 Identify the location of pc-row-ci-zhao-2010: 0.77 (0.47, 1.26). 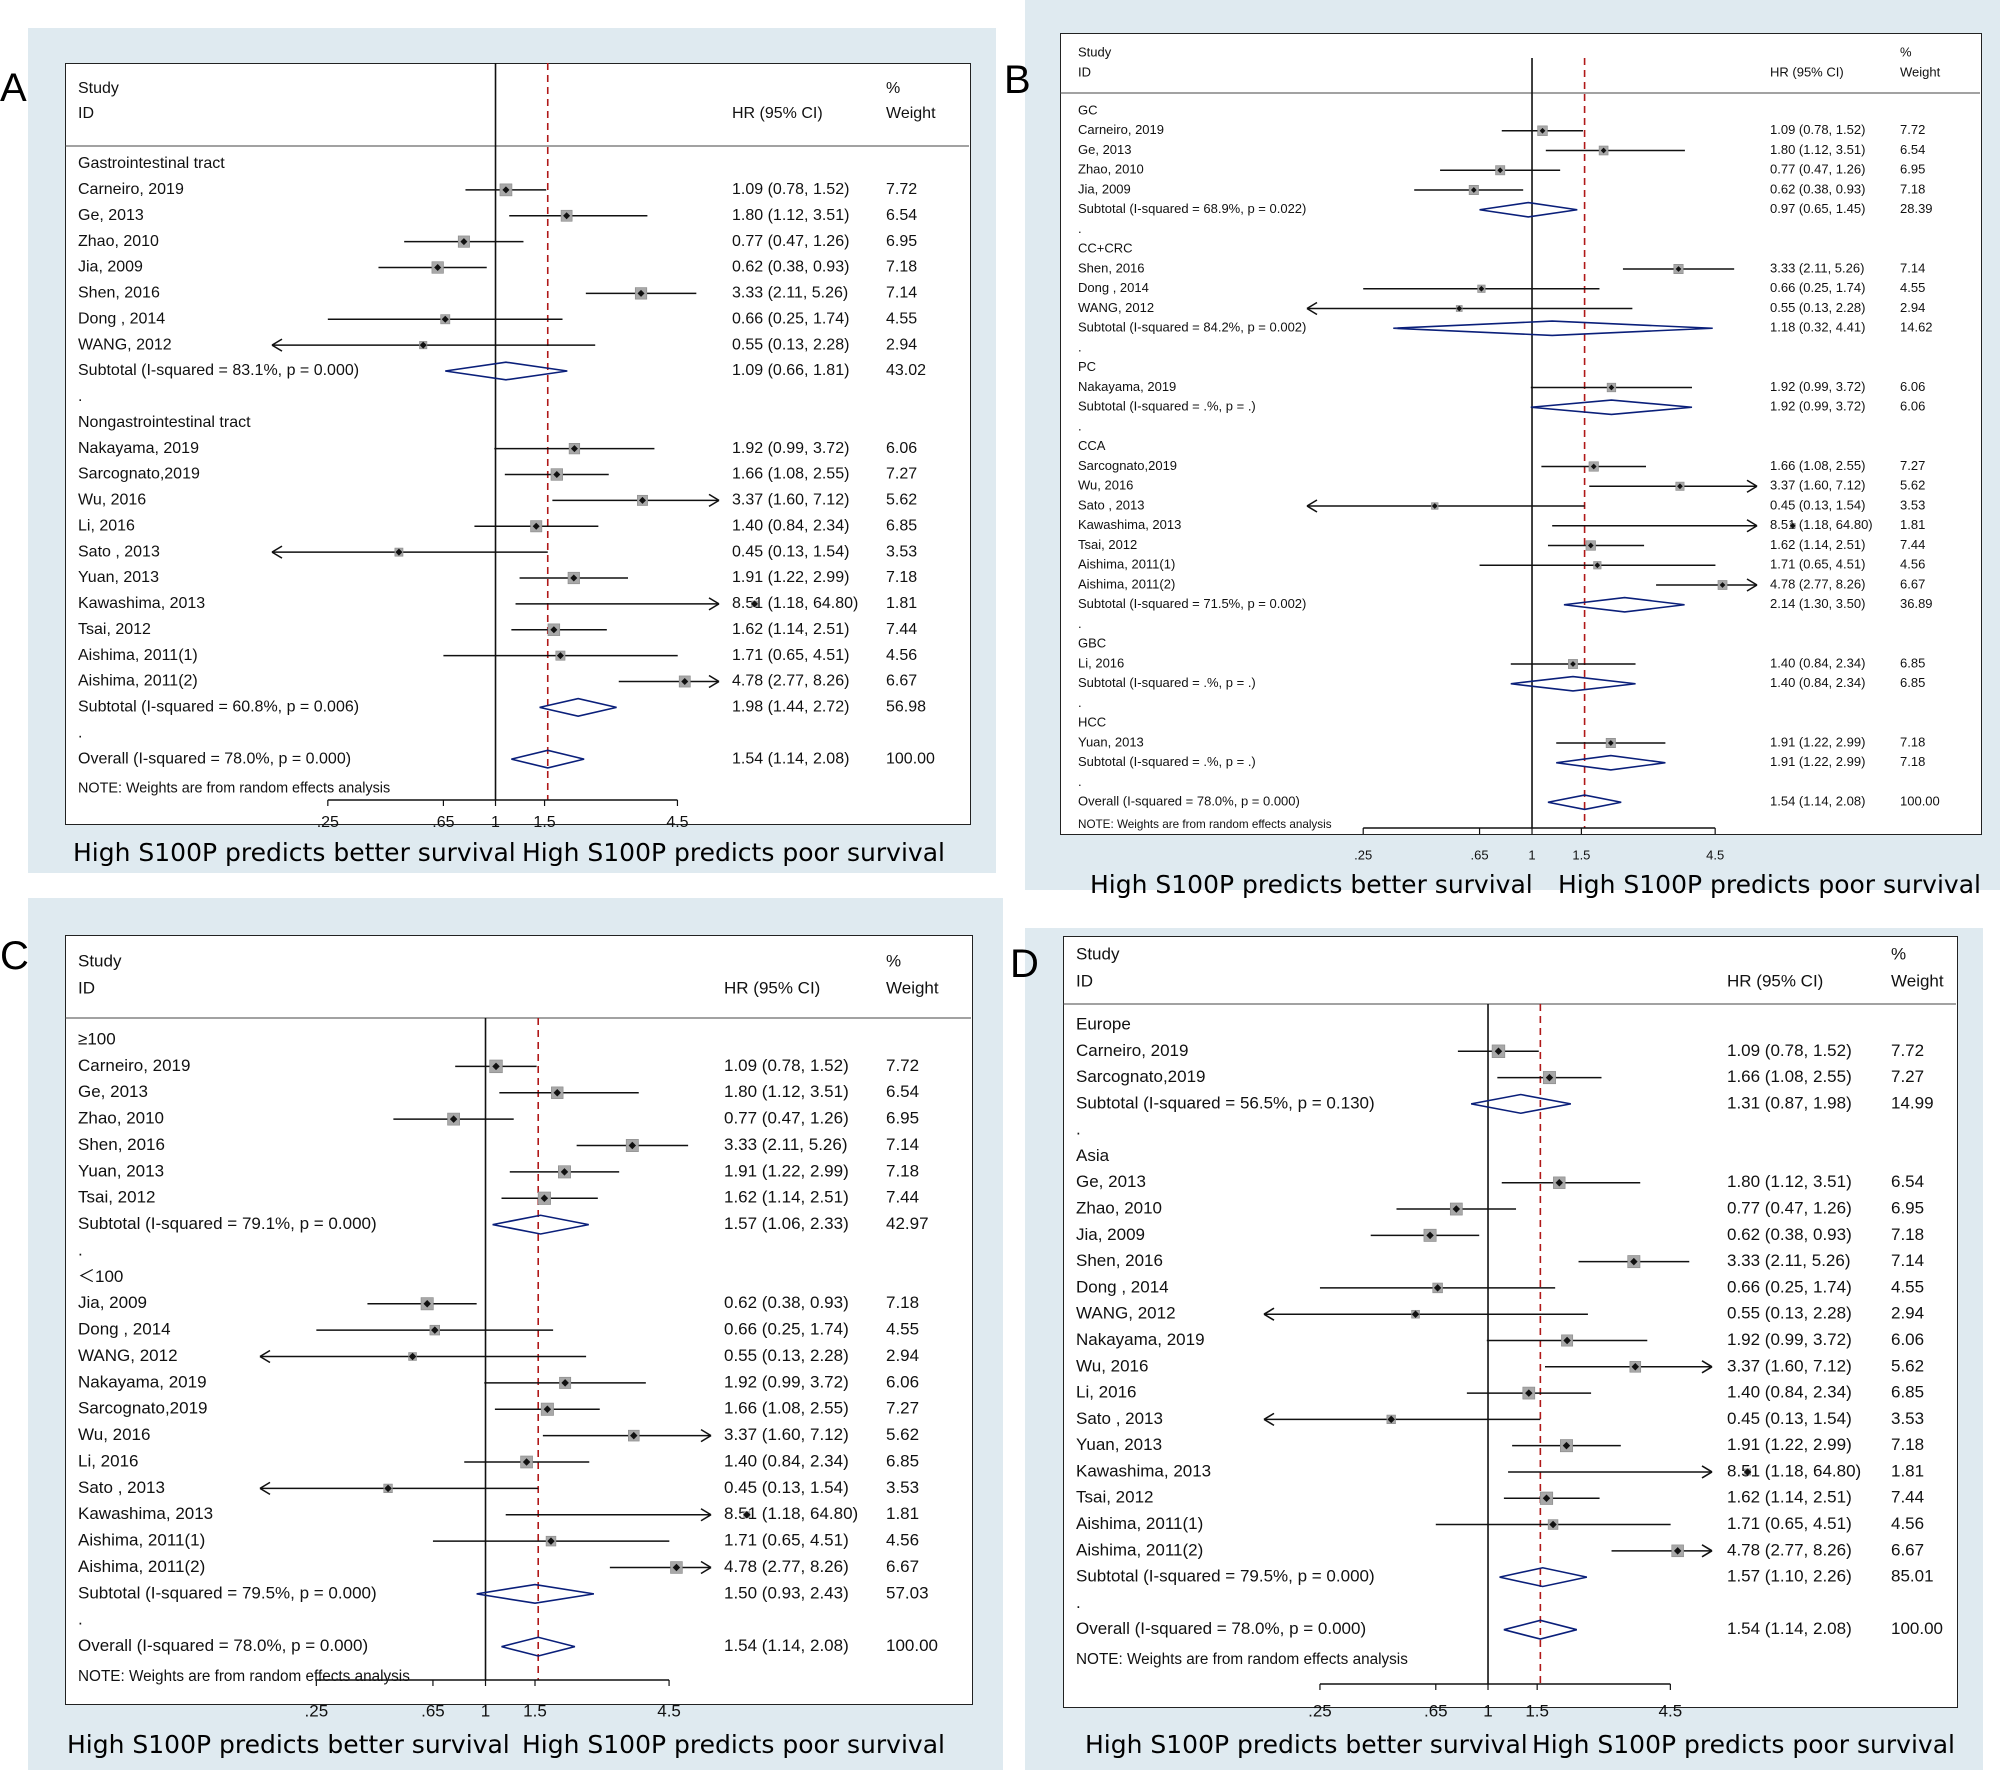
(786, 1118).